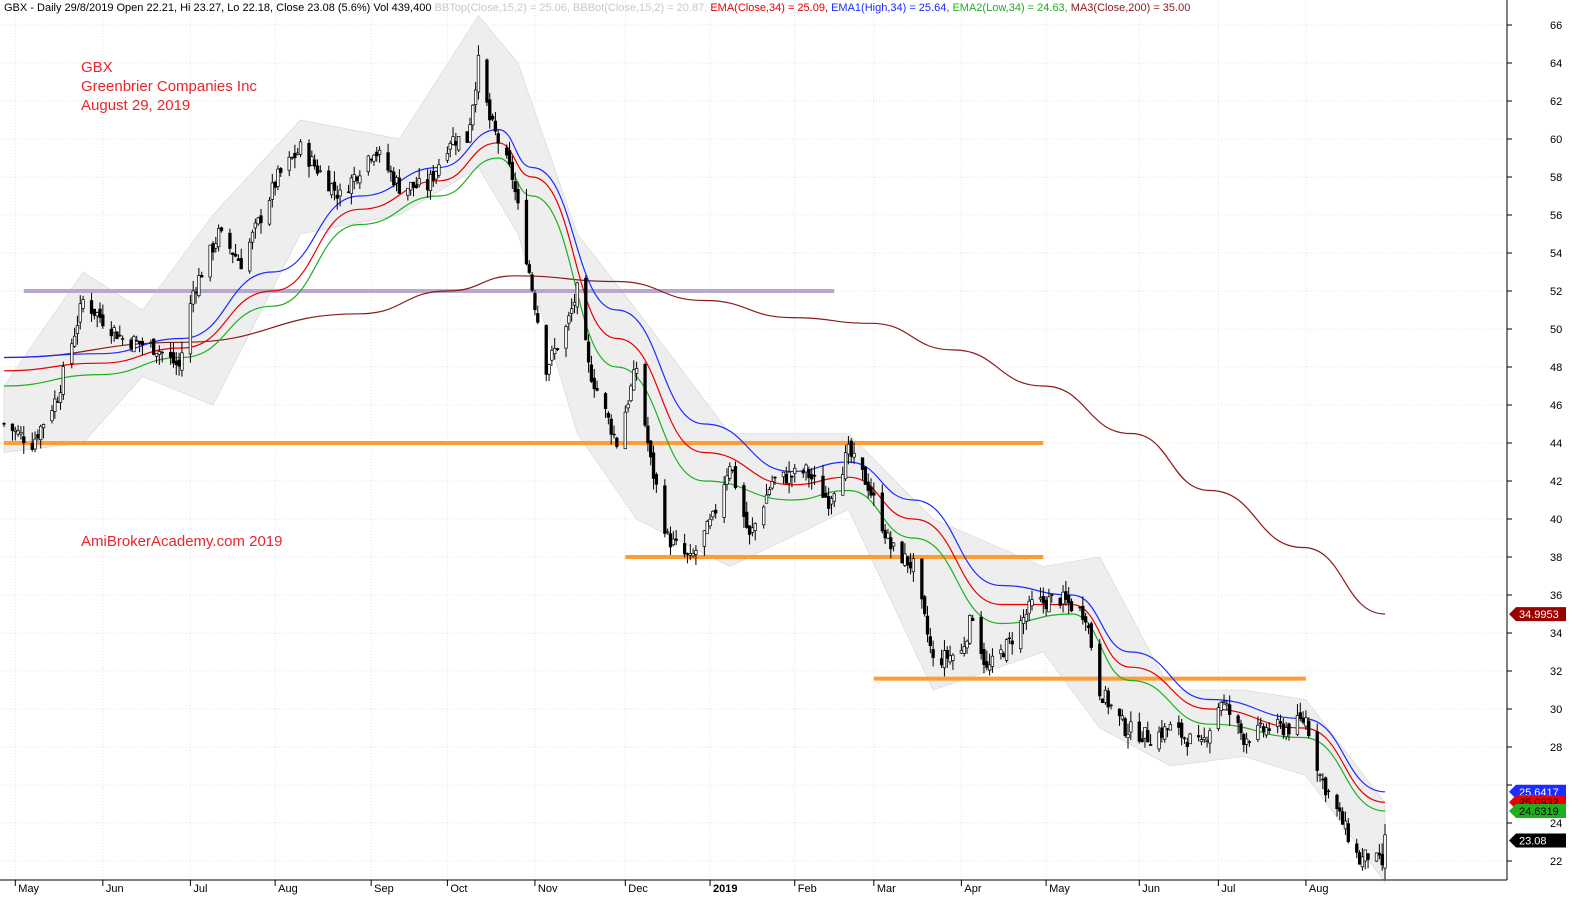 This screenshot has width=1587, height=908. Describe the element at coordinates (1556, 330) in the screenshot. I see `y-tick-label: 50` at that location.